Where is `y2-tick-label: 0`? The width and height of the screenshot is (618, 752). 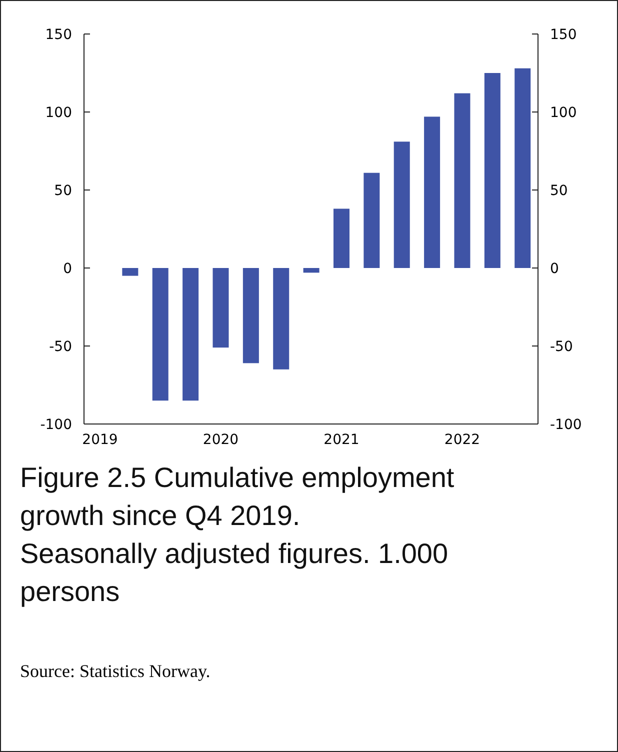
y2-tick-label: 0 is located at coordinates (554, 268).